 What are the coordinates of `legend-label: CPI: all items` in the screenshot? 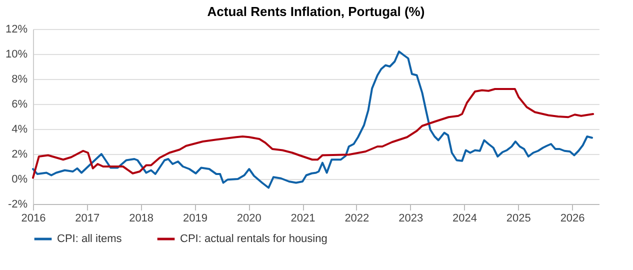 It's located at (89, 239).